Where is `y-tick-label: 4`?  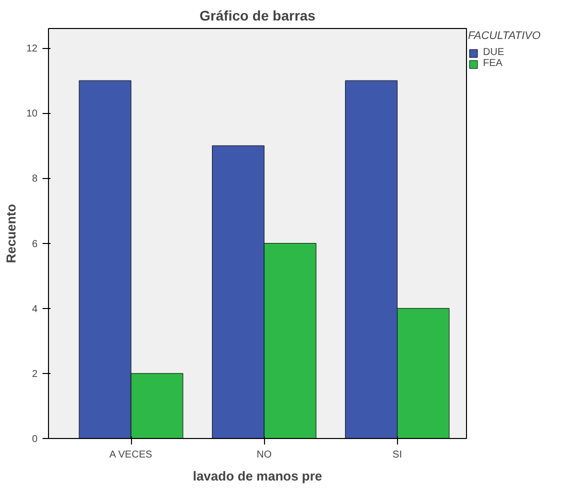
y-tick-label: 4 is located at coordinates (35, 309).